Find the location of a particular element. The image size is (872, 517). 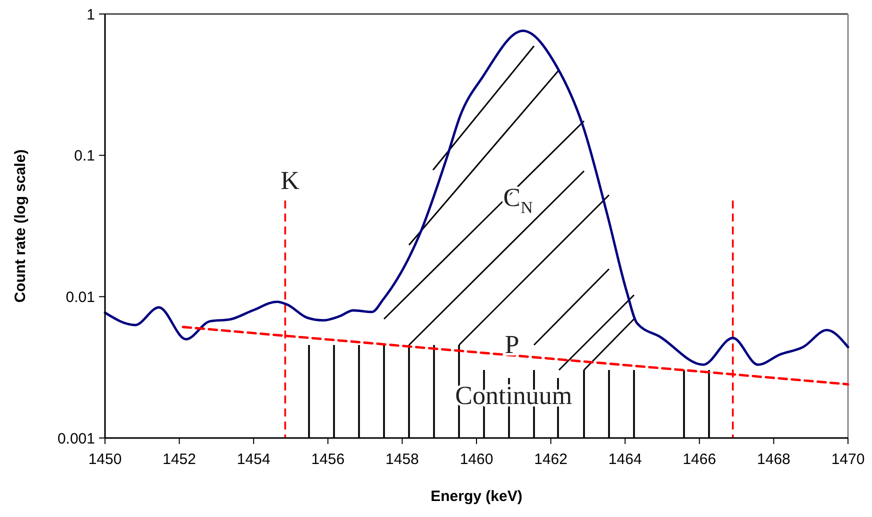

y-tick-label: 0.001 is located at coordinates (76, 439).